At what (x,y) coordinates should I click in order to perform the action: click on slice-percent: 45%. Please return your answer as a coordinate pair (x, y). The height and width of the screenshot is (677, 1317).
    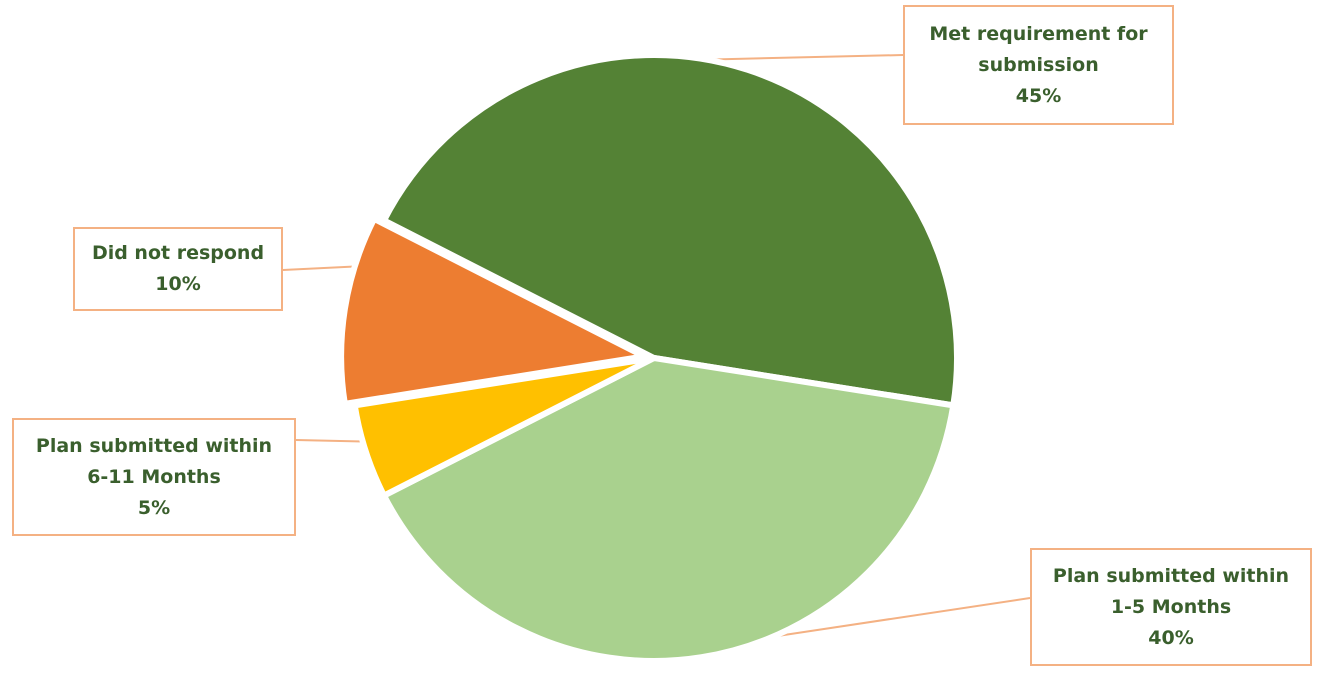
    Looking at the image, I should click on (1038, 95).